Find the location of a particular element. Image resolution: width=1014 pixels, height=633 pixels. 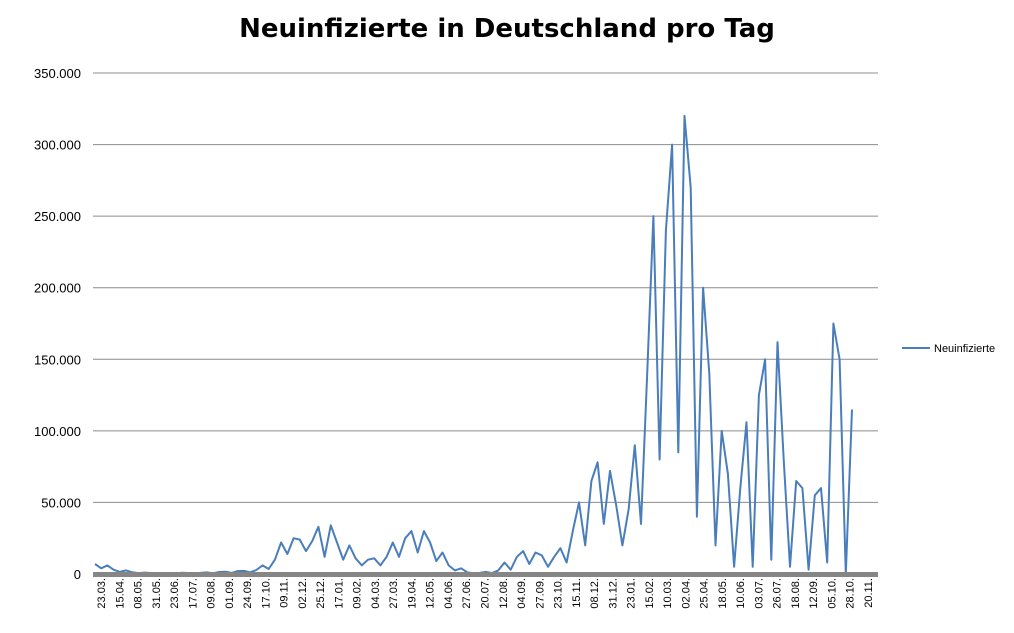

x-tick-label: 17.10. is located at coordinates (266, 593).